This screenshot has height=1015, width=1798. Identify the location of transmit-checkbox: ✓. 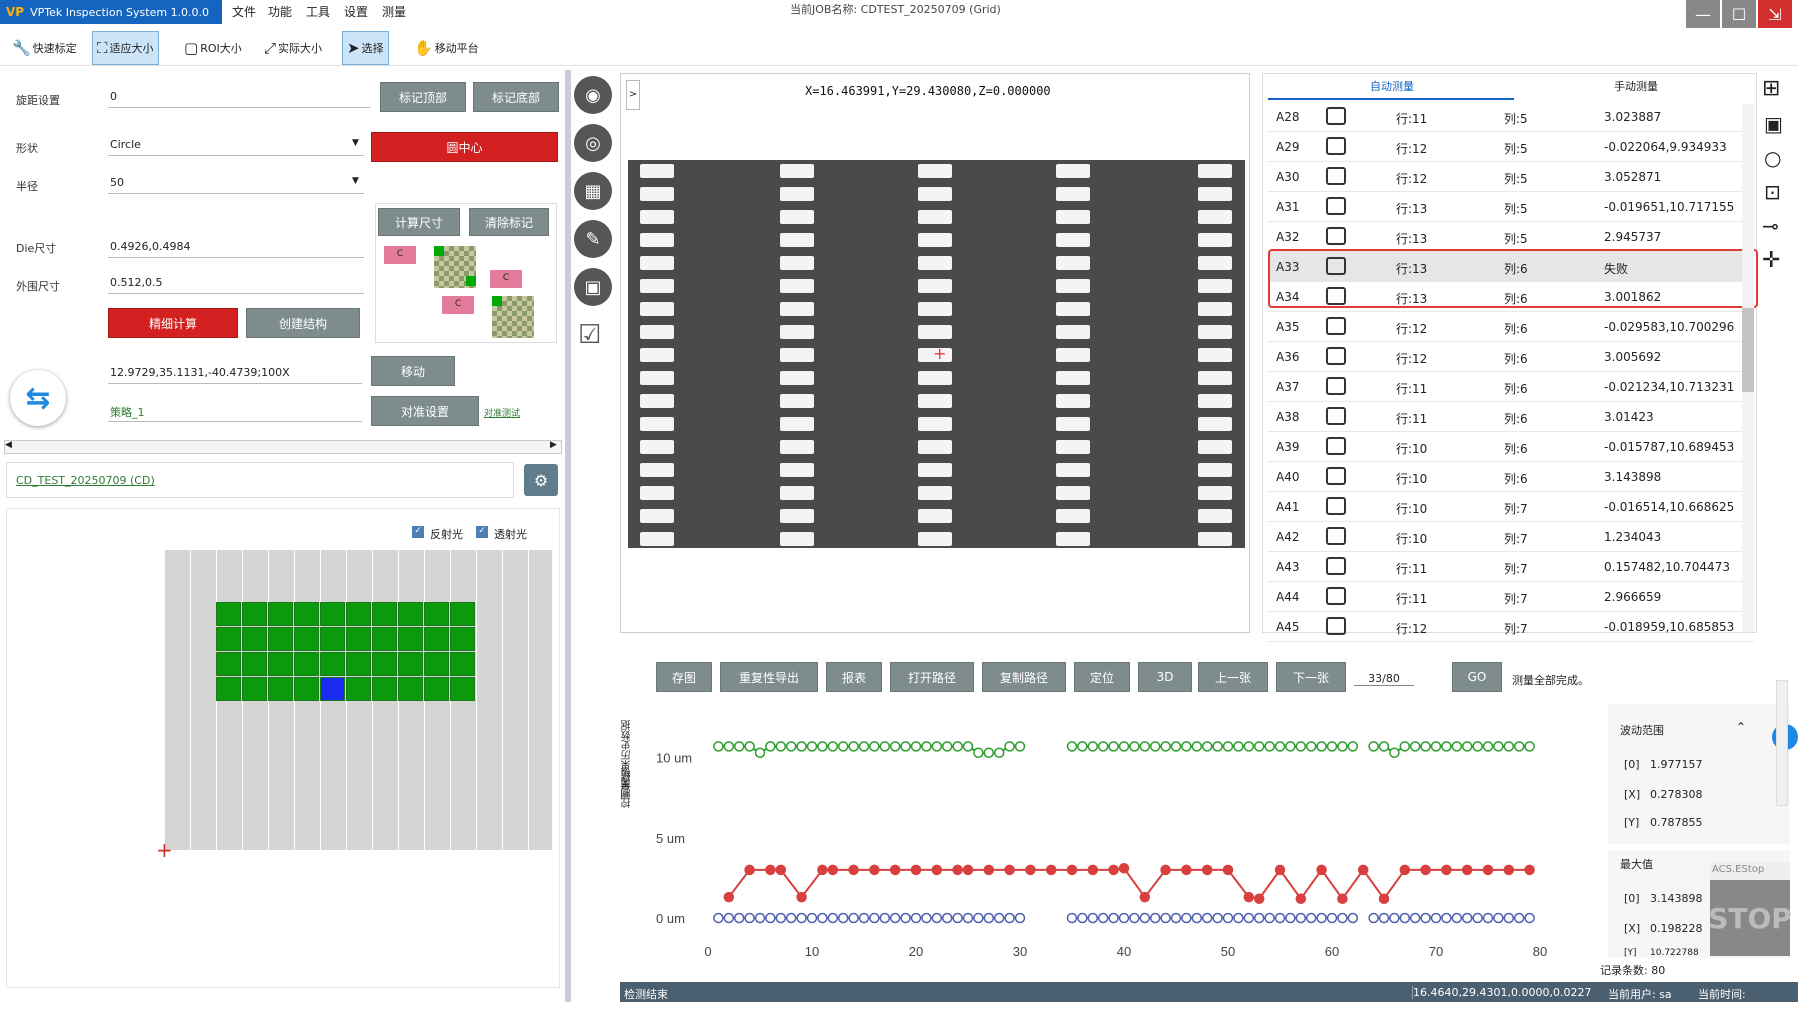
(482, 532).